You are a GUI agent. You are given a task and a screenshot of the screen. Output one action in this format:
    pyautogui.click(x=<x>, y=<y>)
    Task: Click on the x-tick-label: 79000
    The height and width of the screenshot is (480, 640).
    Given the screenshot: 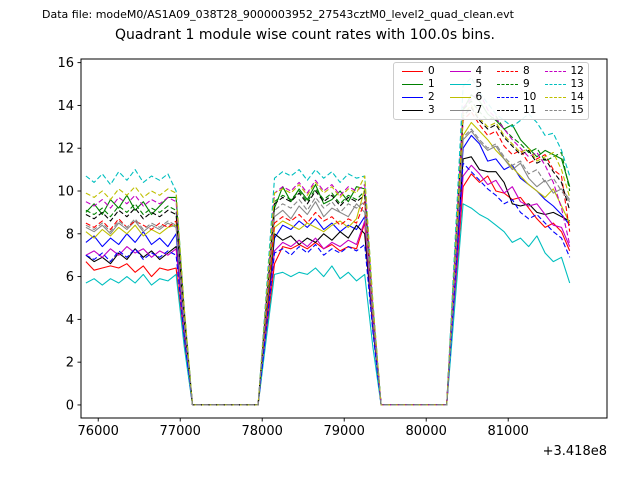 What is the action you would take?
    pyautogui.click(x=344, y=431)
    